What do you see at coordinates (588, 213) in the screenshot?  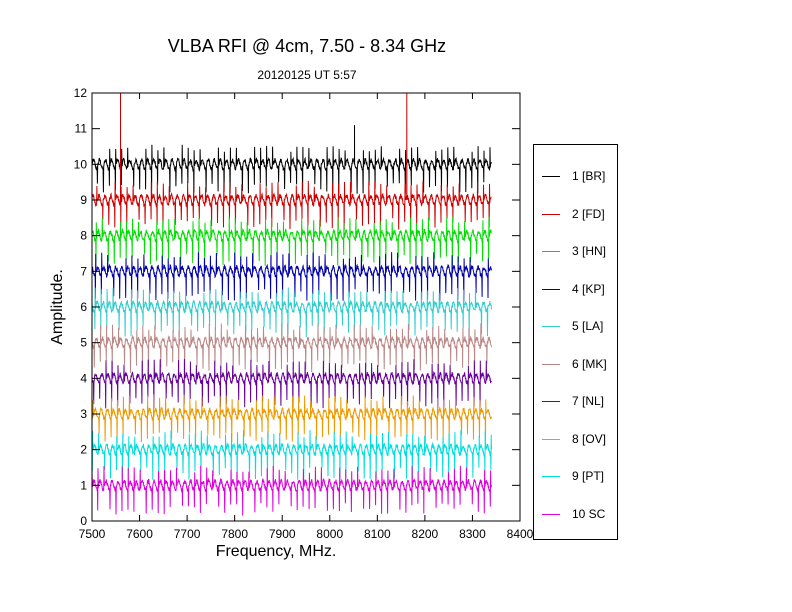 I see `legend-label: 2 [FD]` at bounding box center [588, 213].